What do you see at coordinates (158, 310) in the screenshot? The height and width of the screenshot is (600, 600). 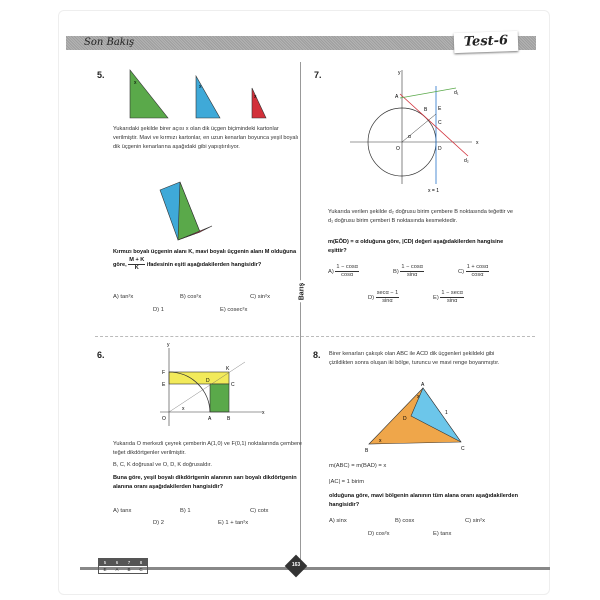 I see `q5-option-d: D) 1` at bounding box center [158, 310].